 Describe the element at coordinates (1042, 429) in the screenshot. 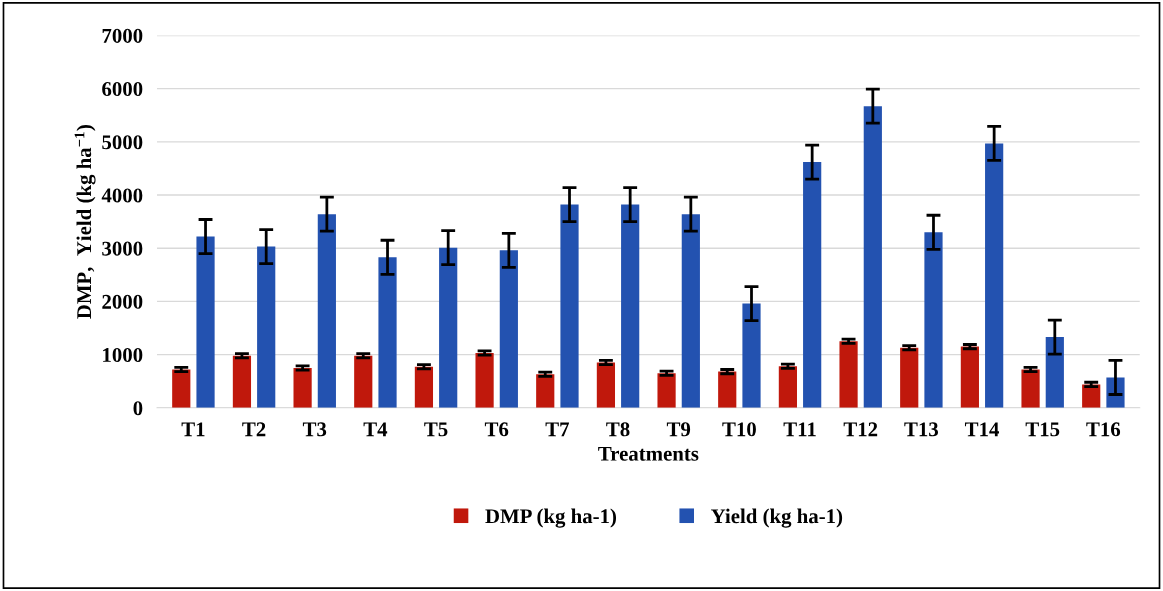

I see `x-tick-label: T15` at that location.